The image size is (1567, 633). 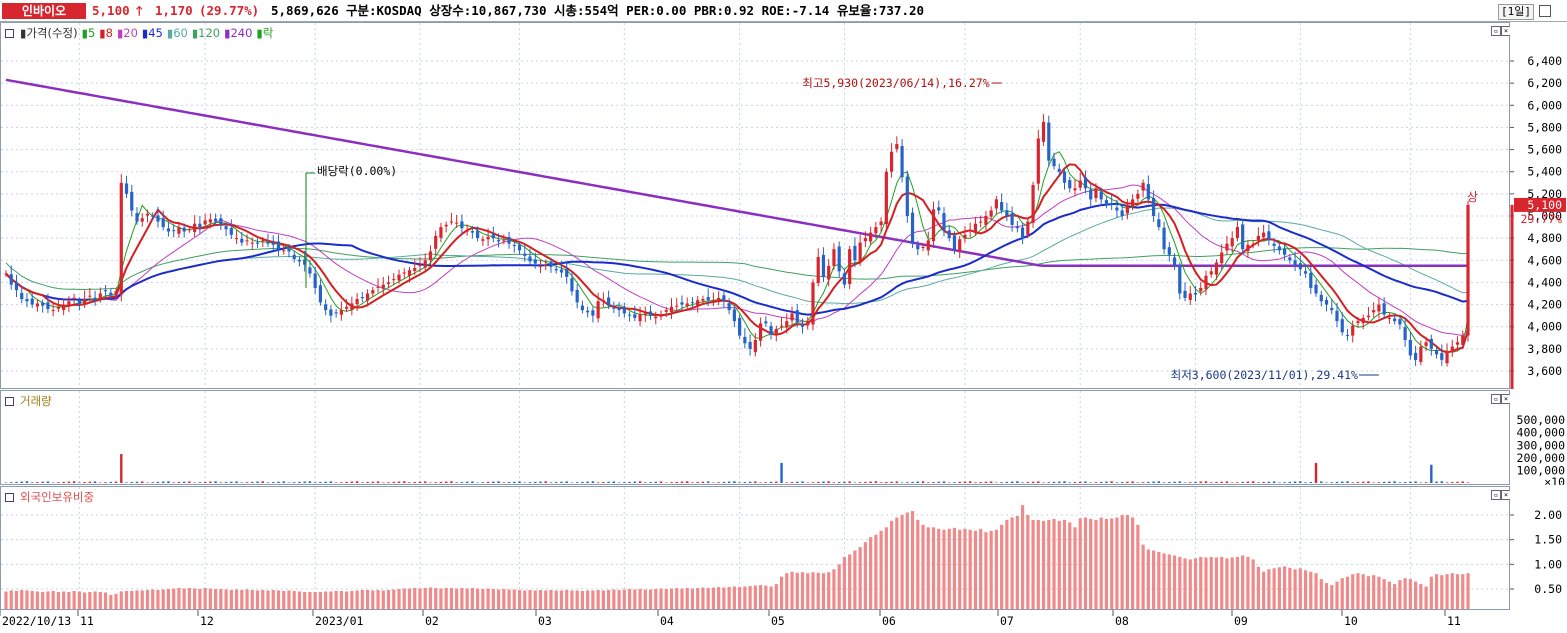 What do you see at coordinates (127, 33) in the screenshot?
I see `legend-item: ▮20` at bounding box center [127, 33].